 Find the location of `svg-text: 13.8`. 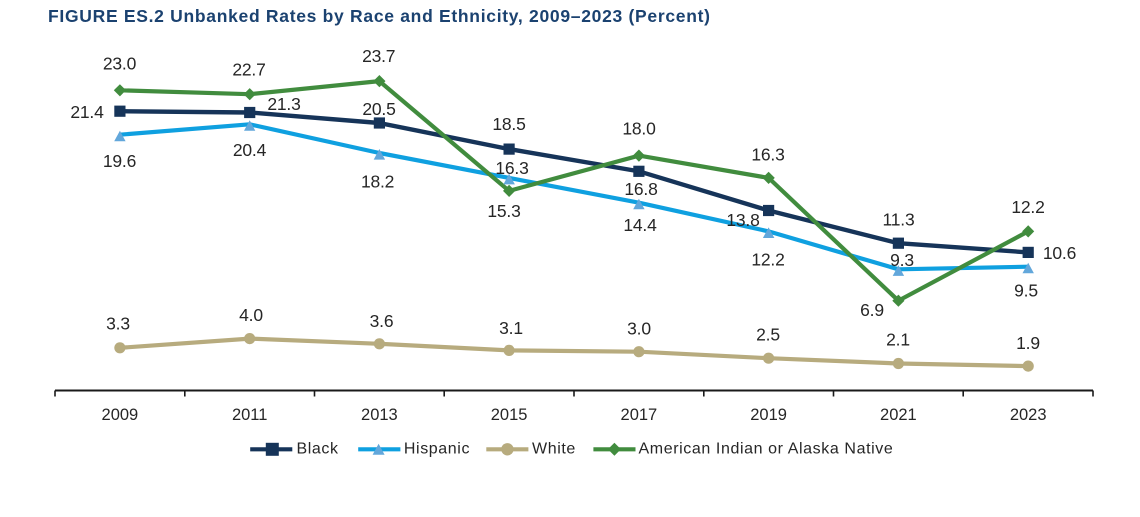

svg-text: 13.8 is located at coordinates (742, 220).